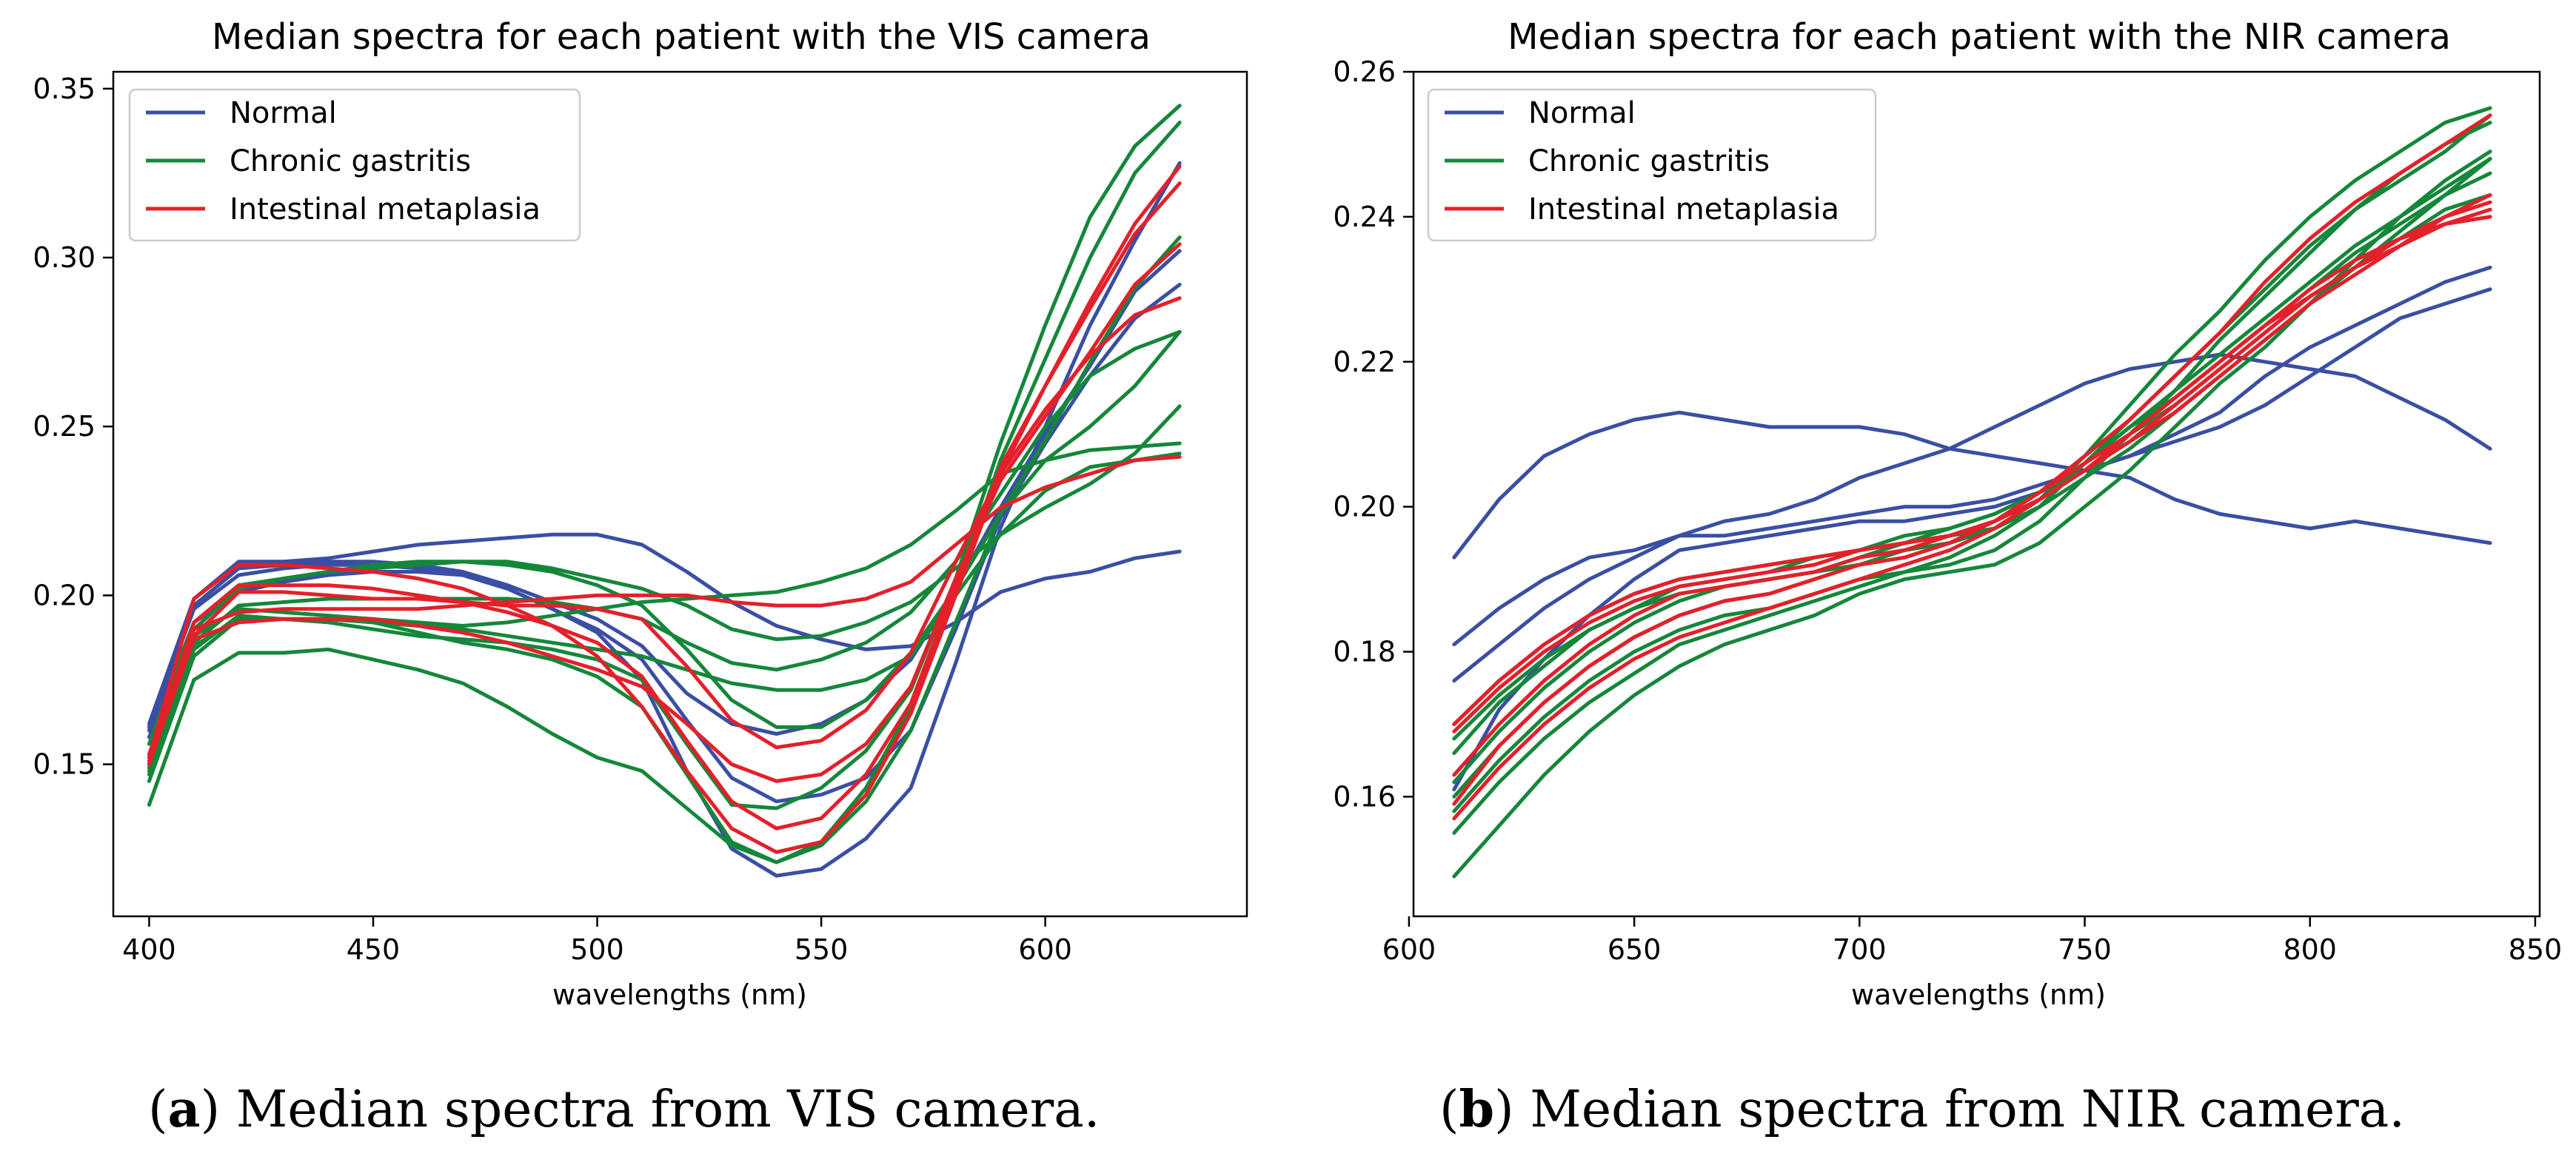 The image size is (2576, 1165). Describe the element at coordinates (679, 994) in the screenshot. I see `vis-x-axis-label: wavelengths (nm)` at that location.